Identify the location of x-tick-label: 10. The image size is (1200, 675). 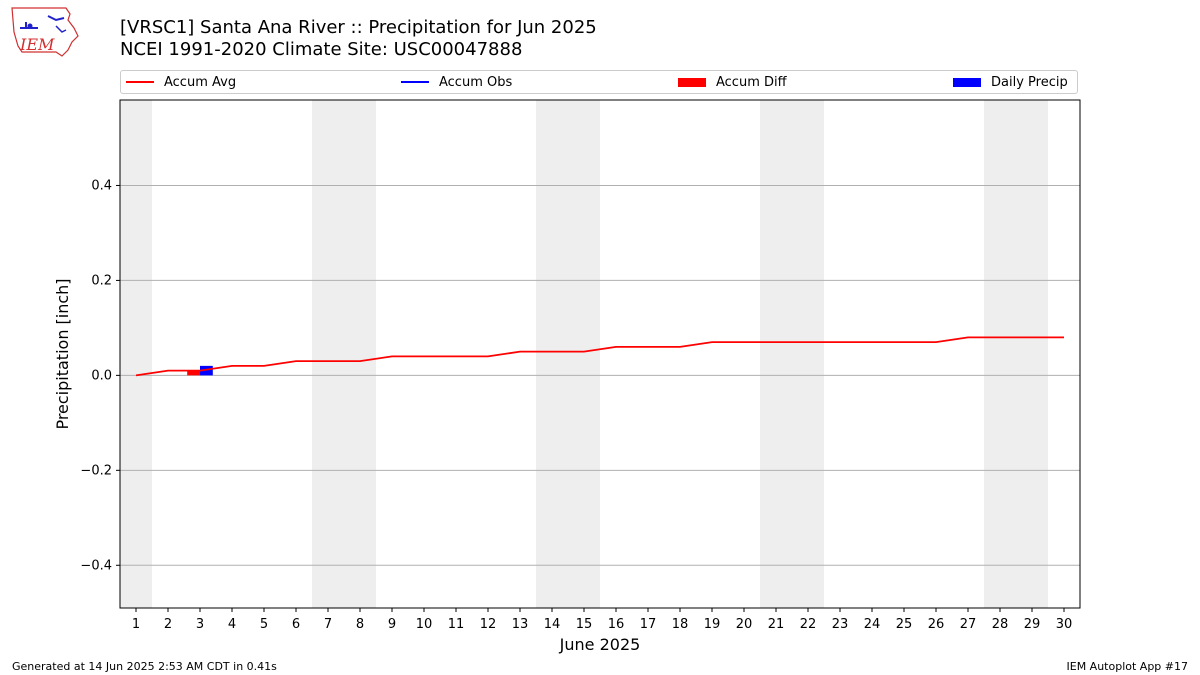
(424, 624).